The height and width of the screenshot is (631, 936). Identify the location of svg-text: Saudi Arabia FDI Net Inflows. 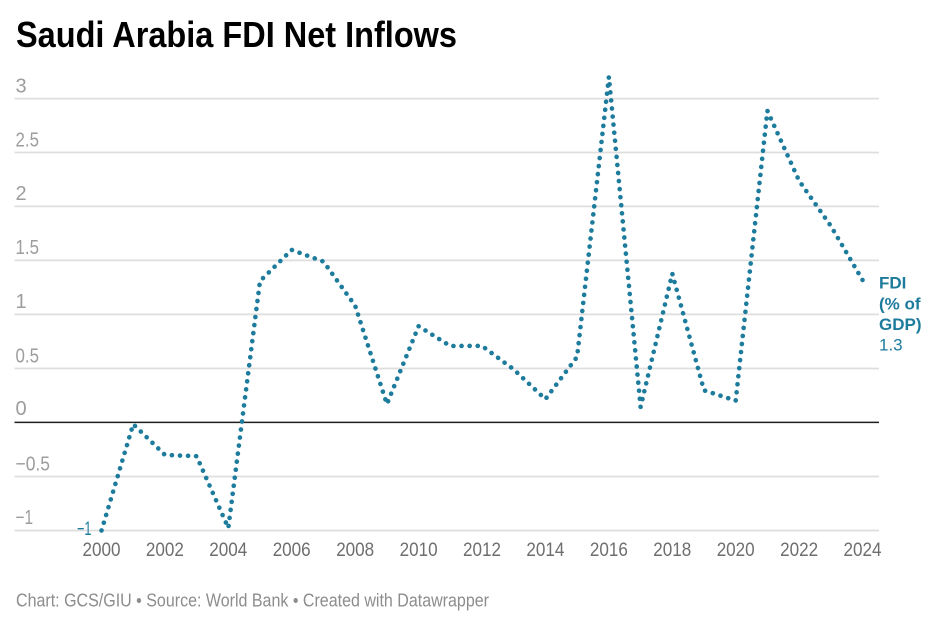
(236, 34).